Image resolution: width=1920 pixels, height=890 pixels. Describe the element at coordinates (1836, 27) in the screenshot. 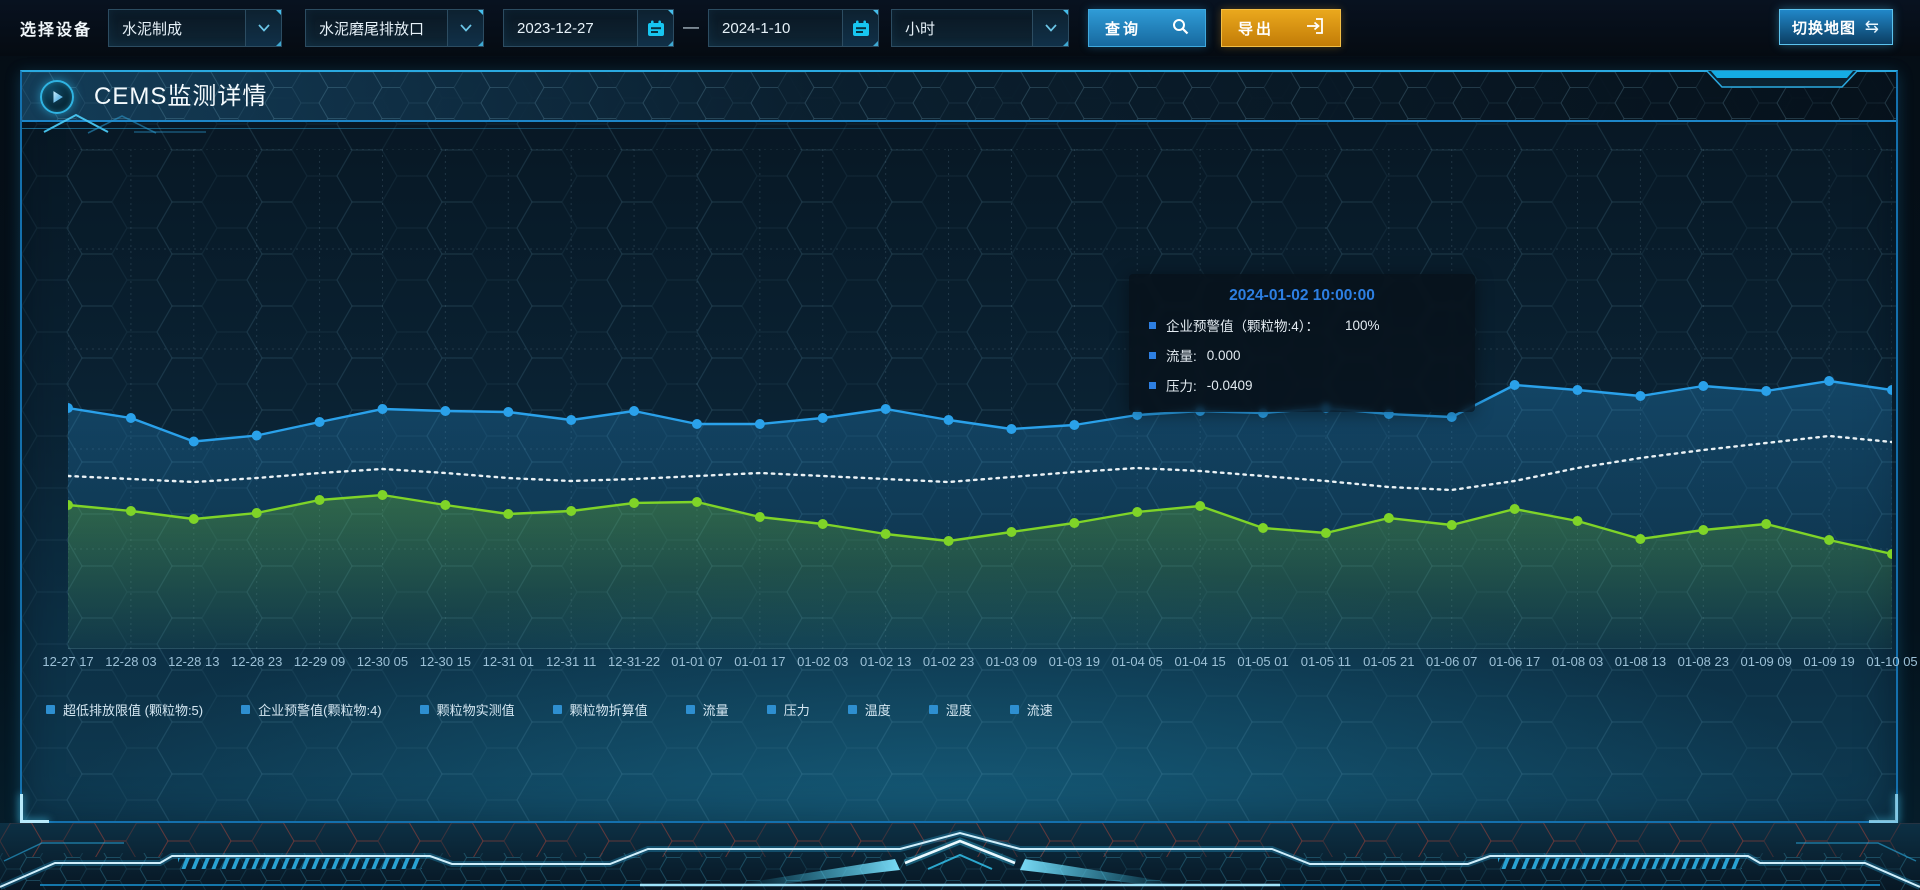

I see `switch-map-button: 切换地图 ⇆` at that location.